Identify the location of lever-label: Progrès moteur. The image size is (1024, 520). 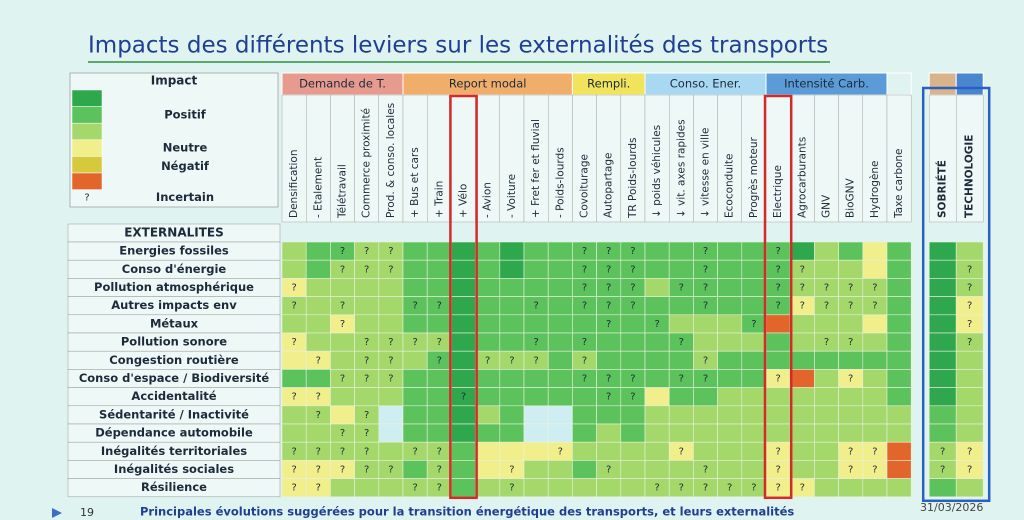
(754, 177).